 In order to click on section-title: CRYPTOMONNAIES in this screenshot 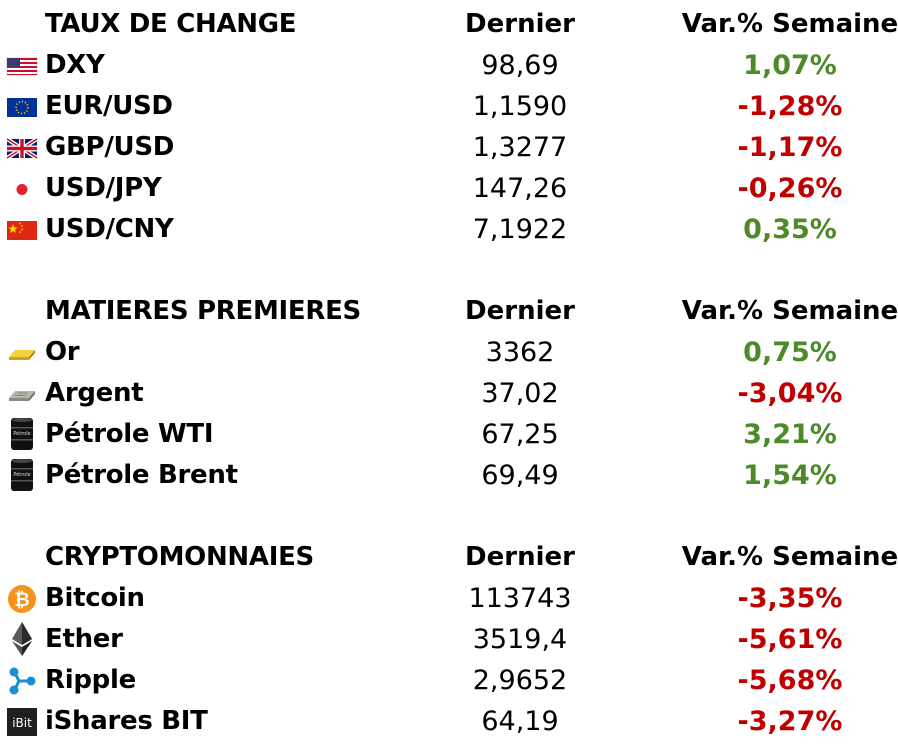, I will do `click(179, 557)`.